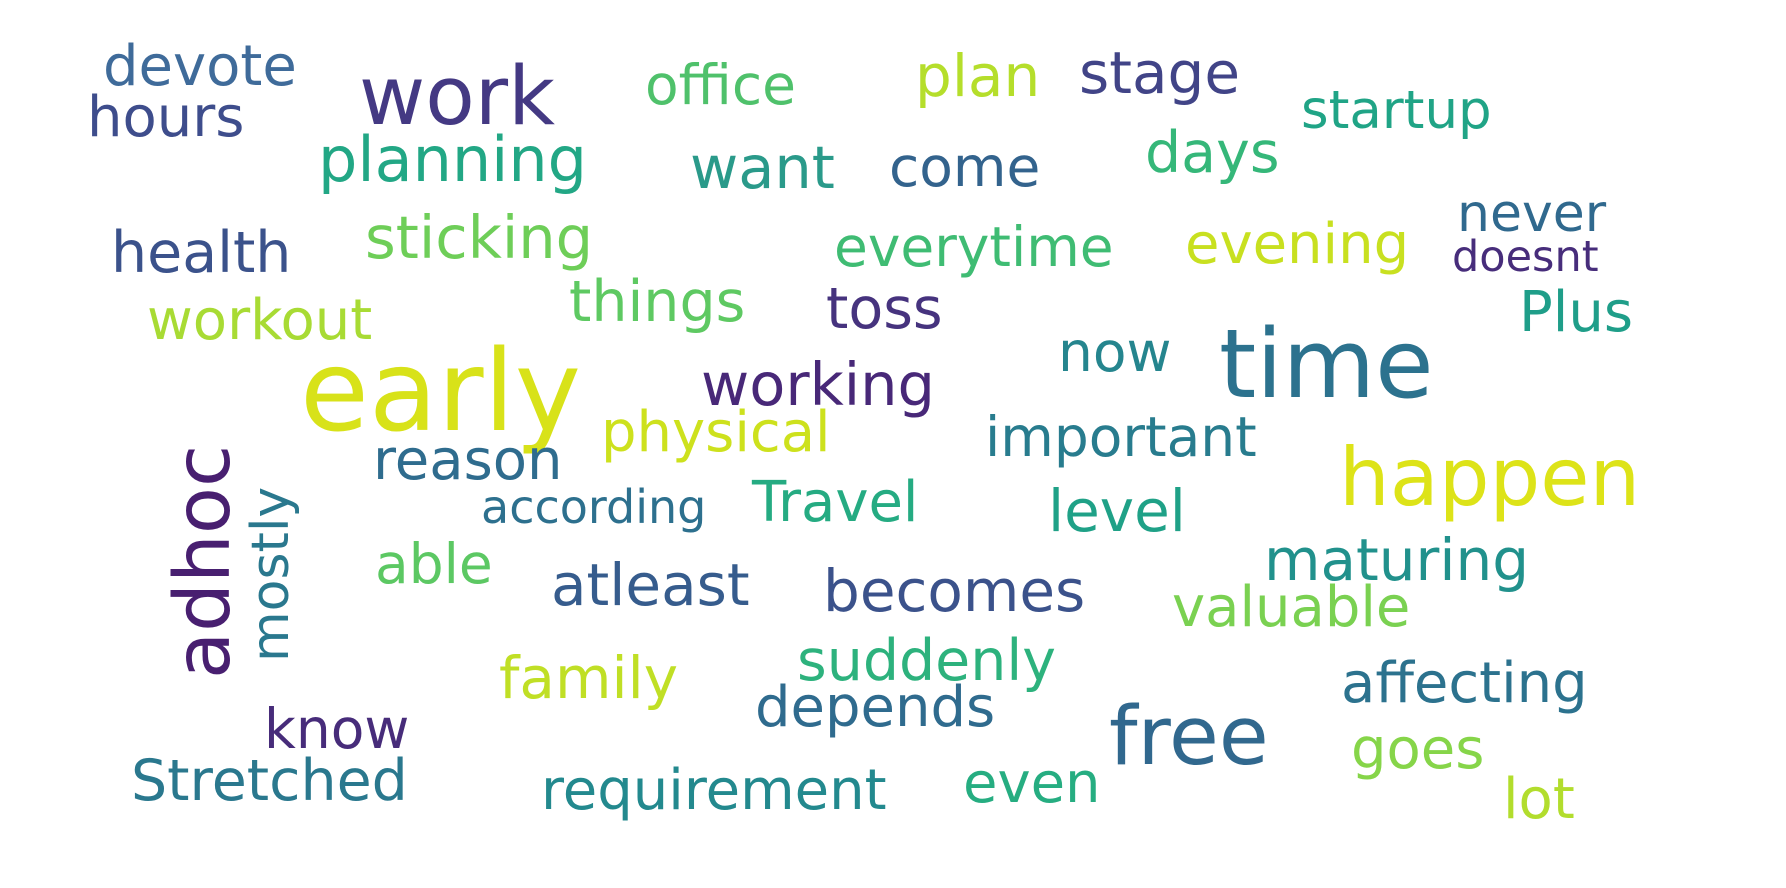  I want to click on word-atleast: atleast, so click(650, 585).